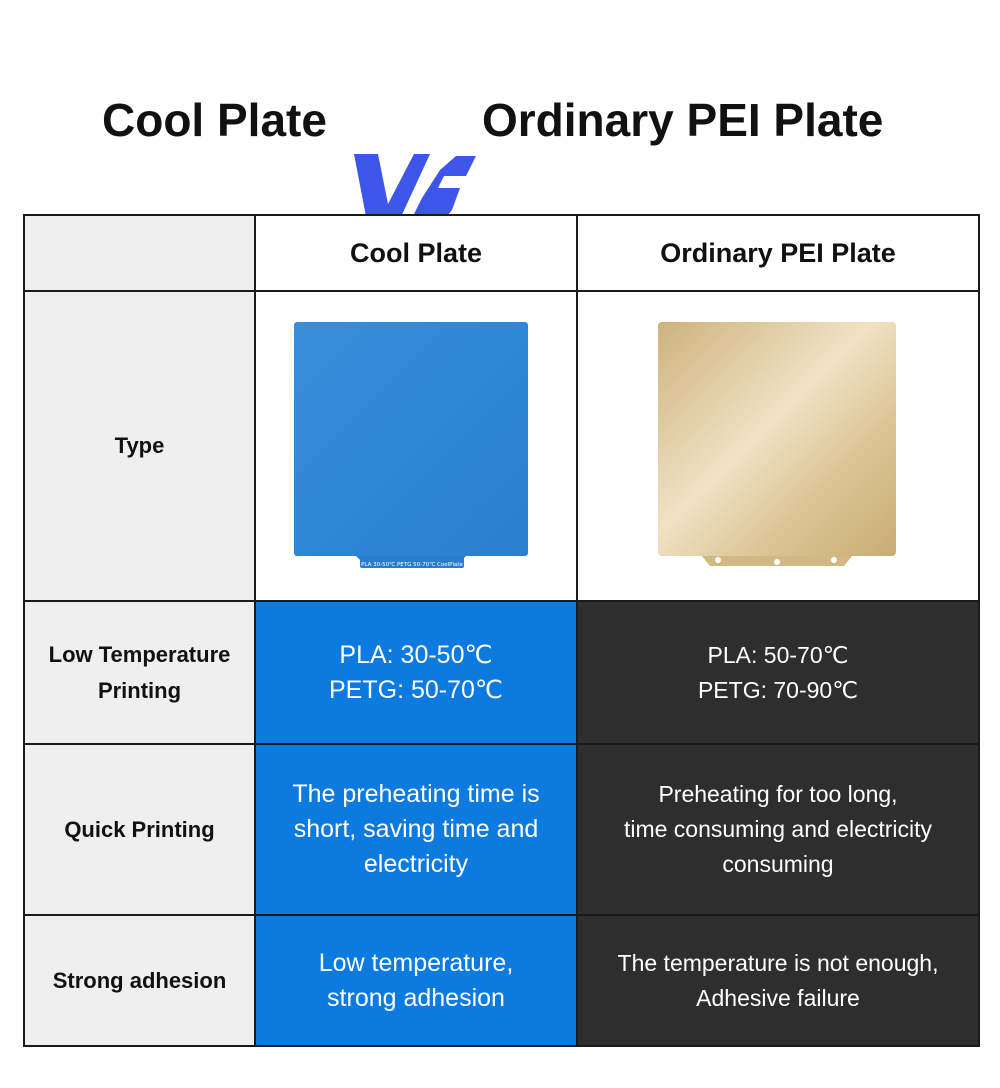  What do you see at coordinates (416, 672) in the screenshot?
I see `cool-low-temp-cell: PLA: 30-50℃ PETG: 50-70℃` at bounding box center [416, 672].